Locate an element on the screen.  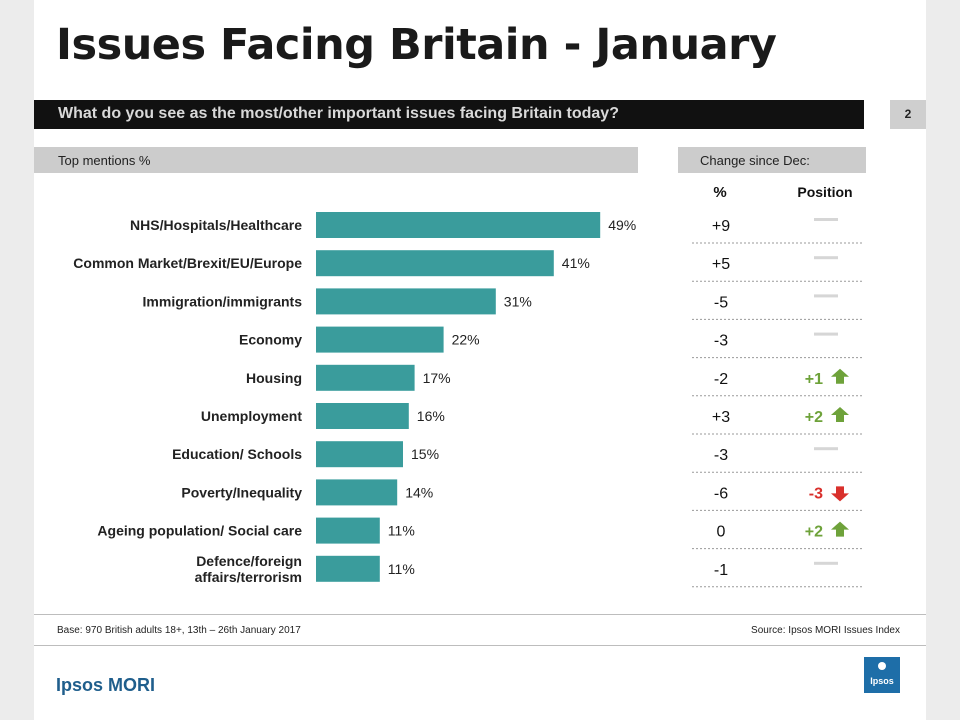
logo-text: Ipsos is located at coordinates (882, 681).